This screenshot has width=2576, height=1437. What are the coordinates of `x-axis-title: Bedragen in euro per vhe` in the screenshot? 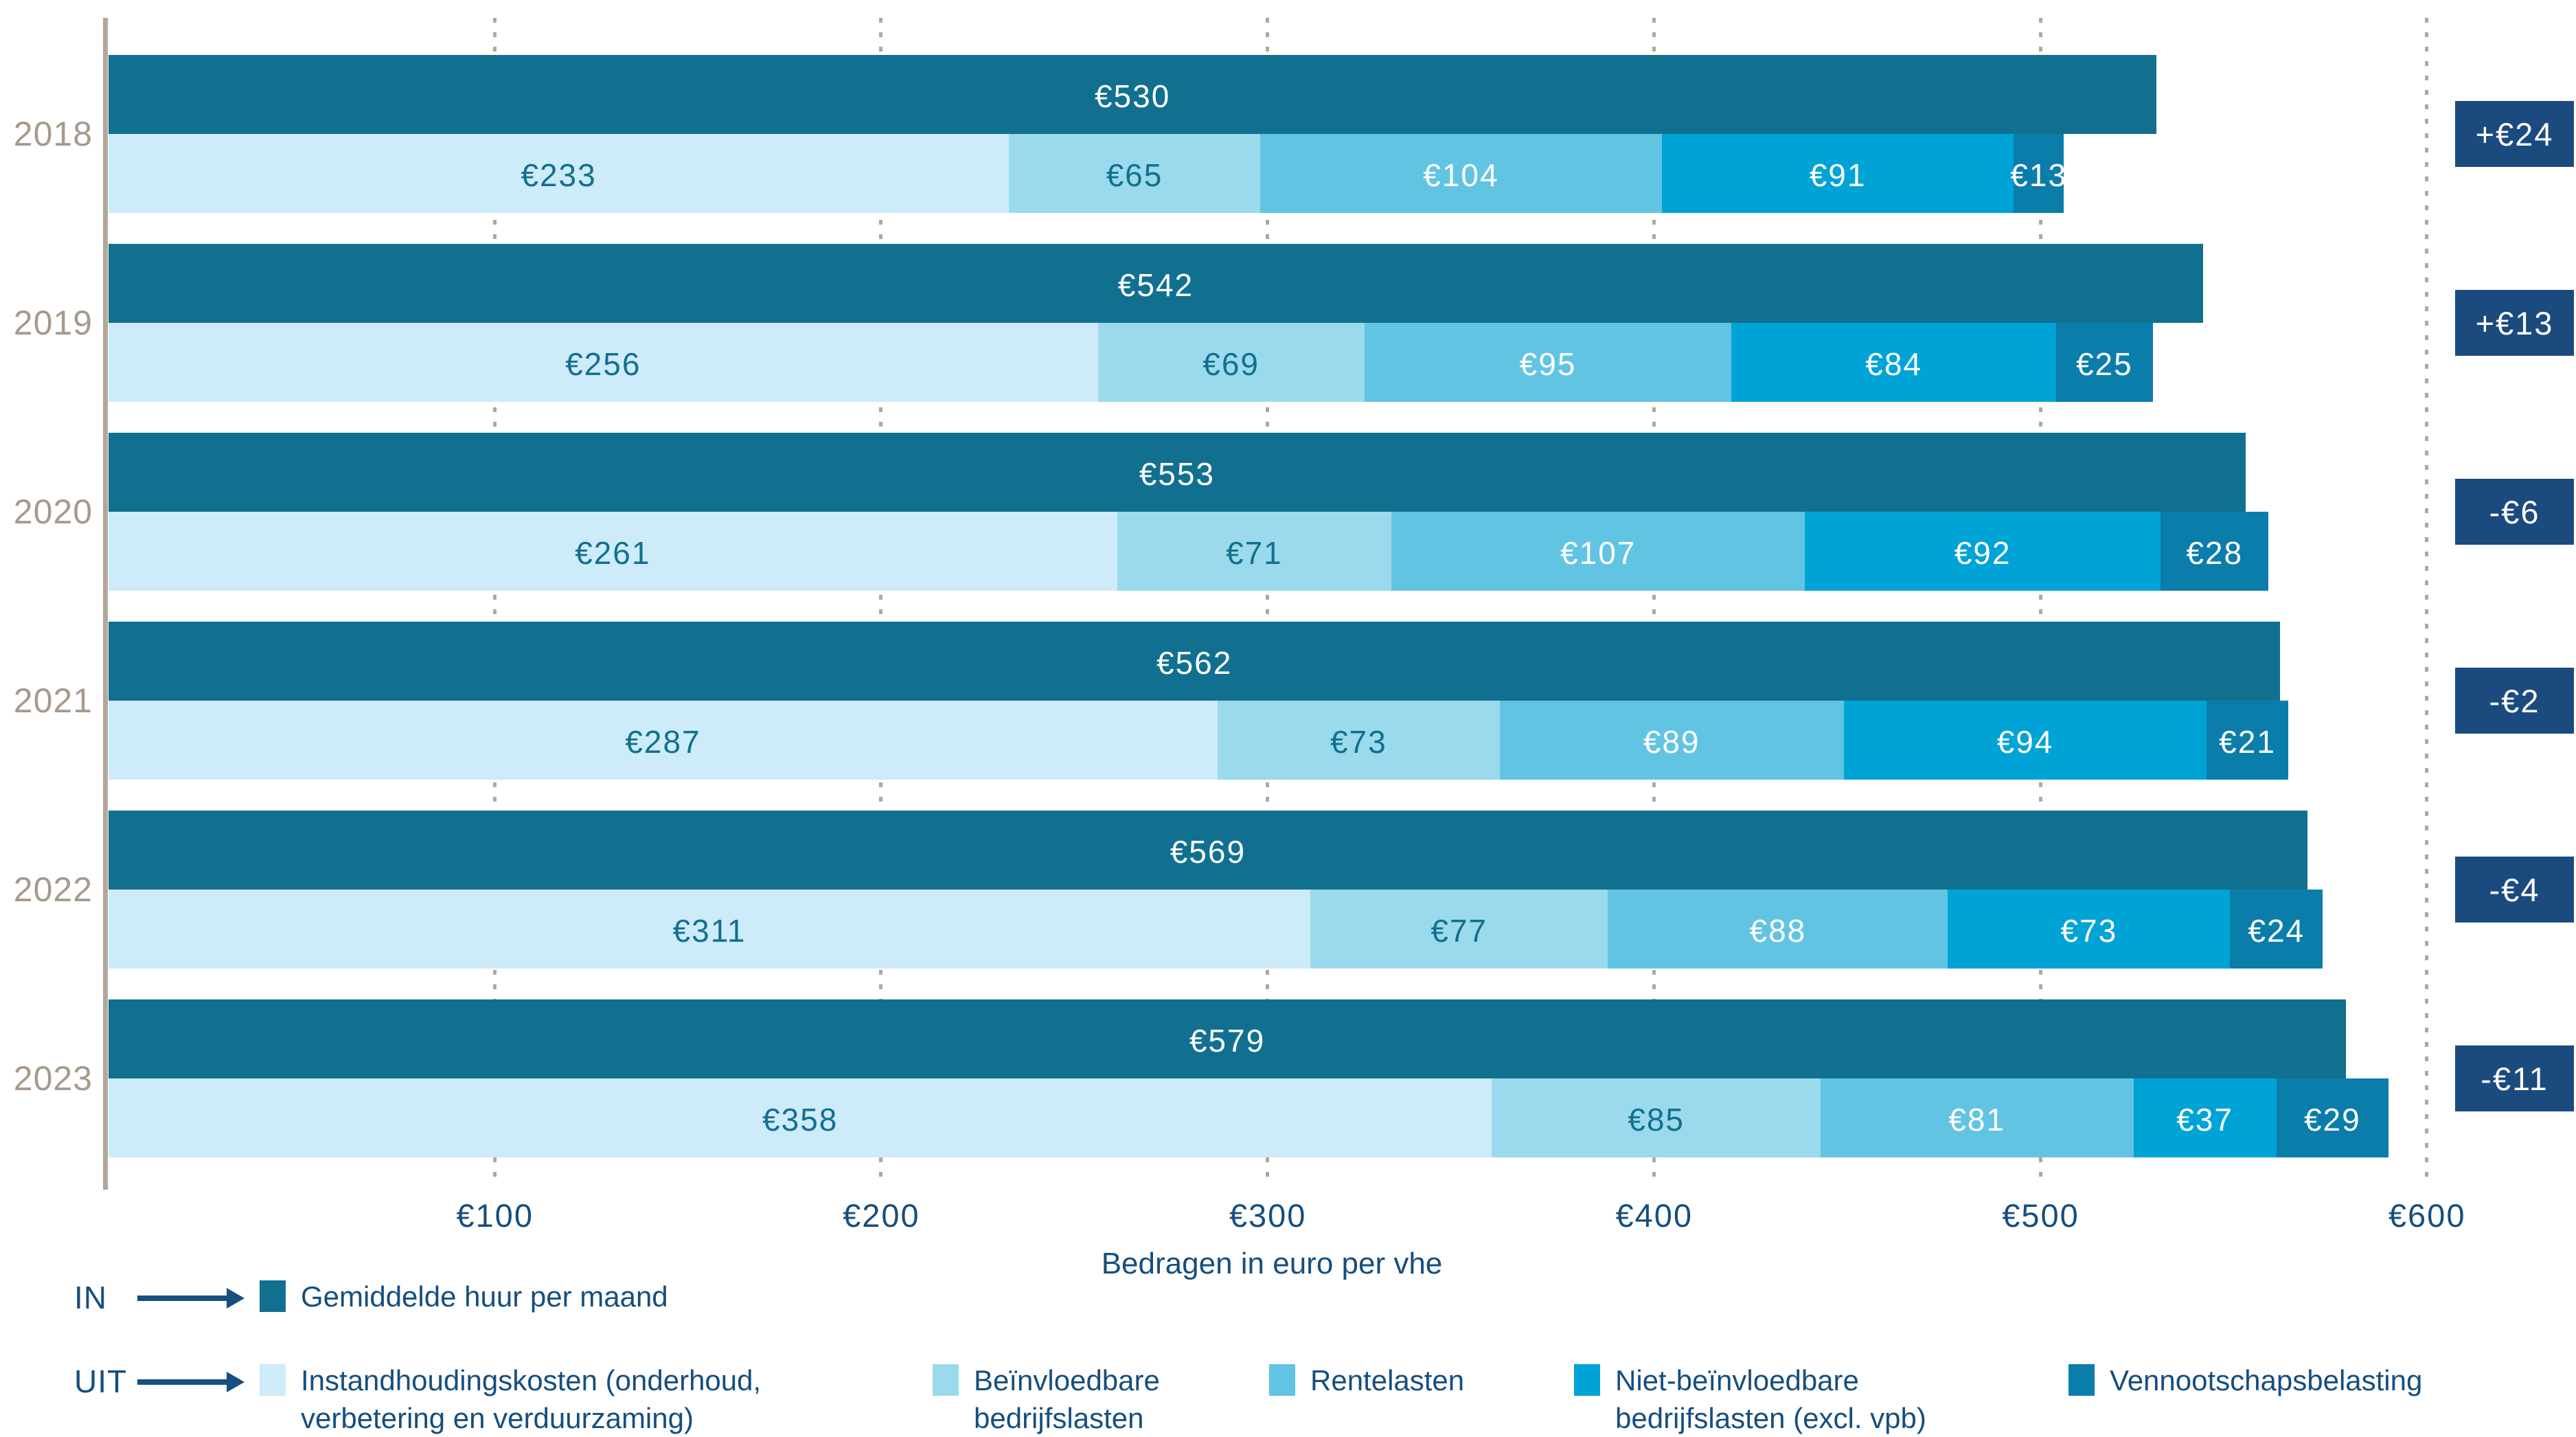 It's located at (1272, 1263).